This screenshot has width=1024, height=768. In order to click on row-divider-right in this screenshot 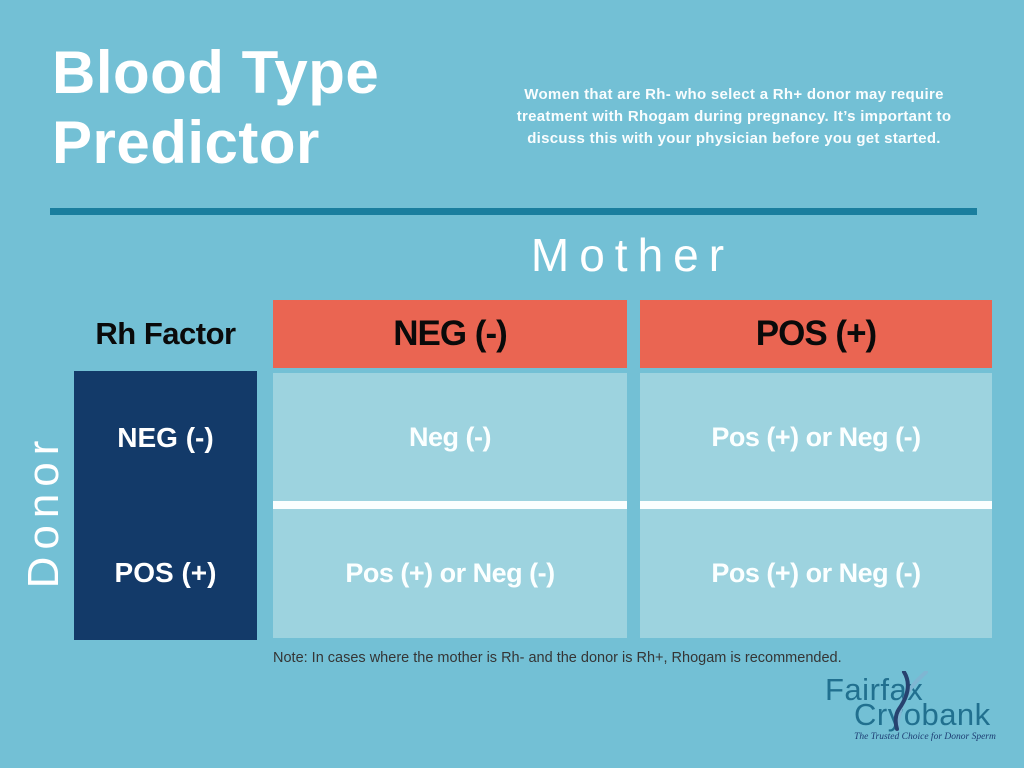, I will do `click(816, 505)`.